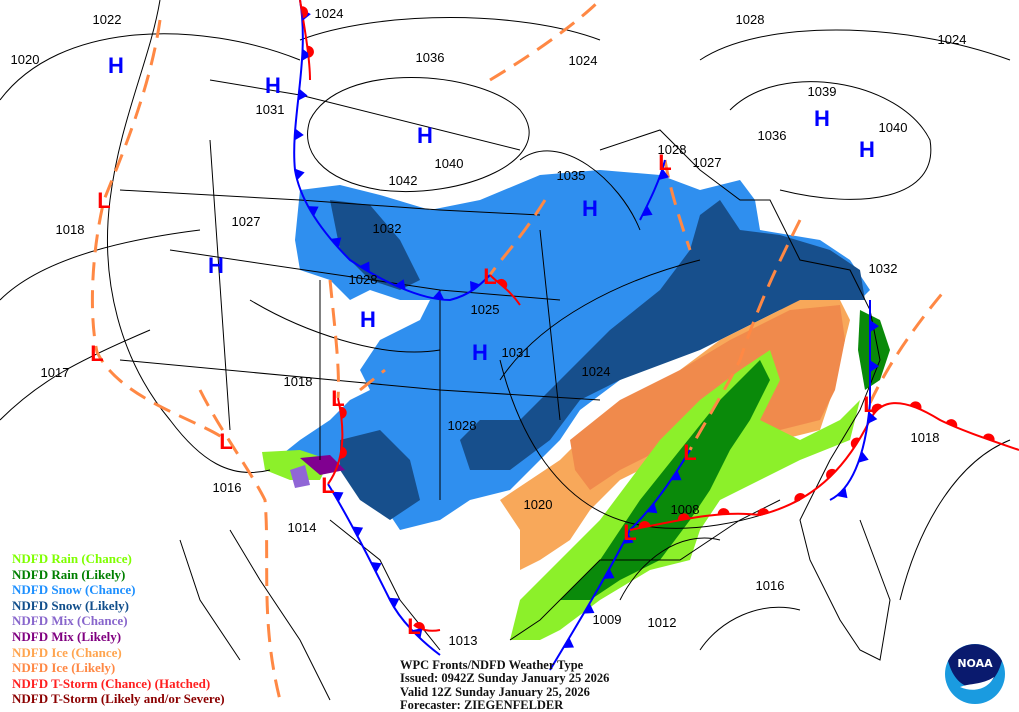 Image resolution: width=1019 pixels, height=712 pixels. What do you see at coordinates (430, 57) in the screenshot?
I see `isobar-label: 1036` at bounding box center [430, 57].